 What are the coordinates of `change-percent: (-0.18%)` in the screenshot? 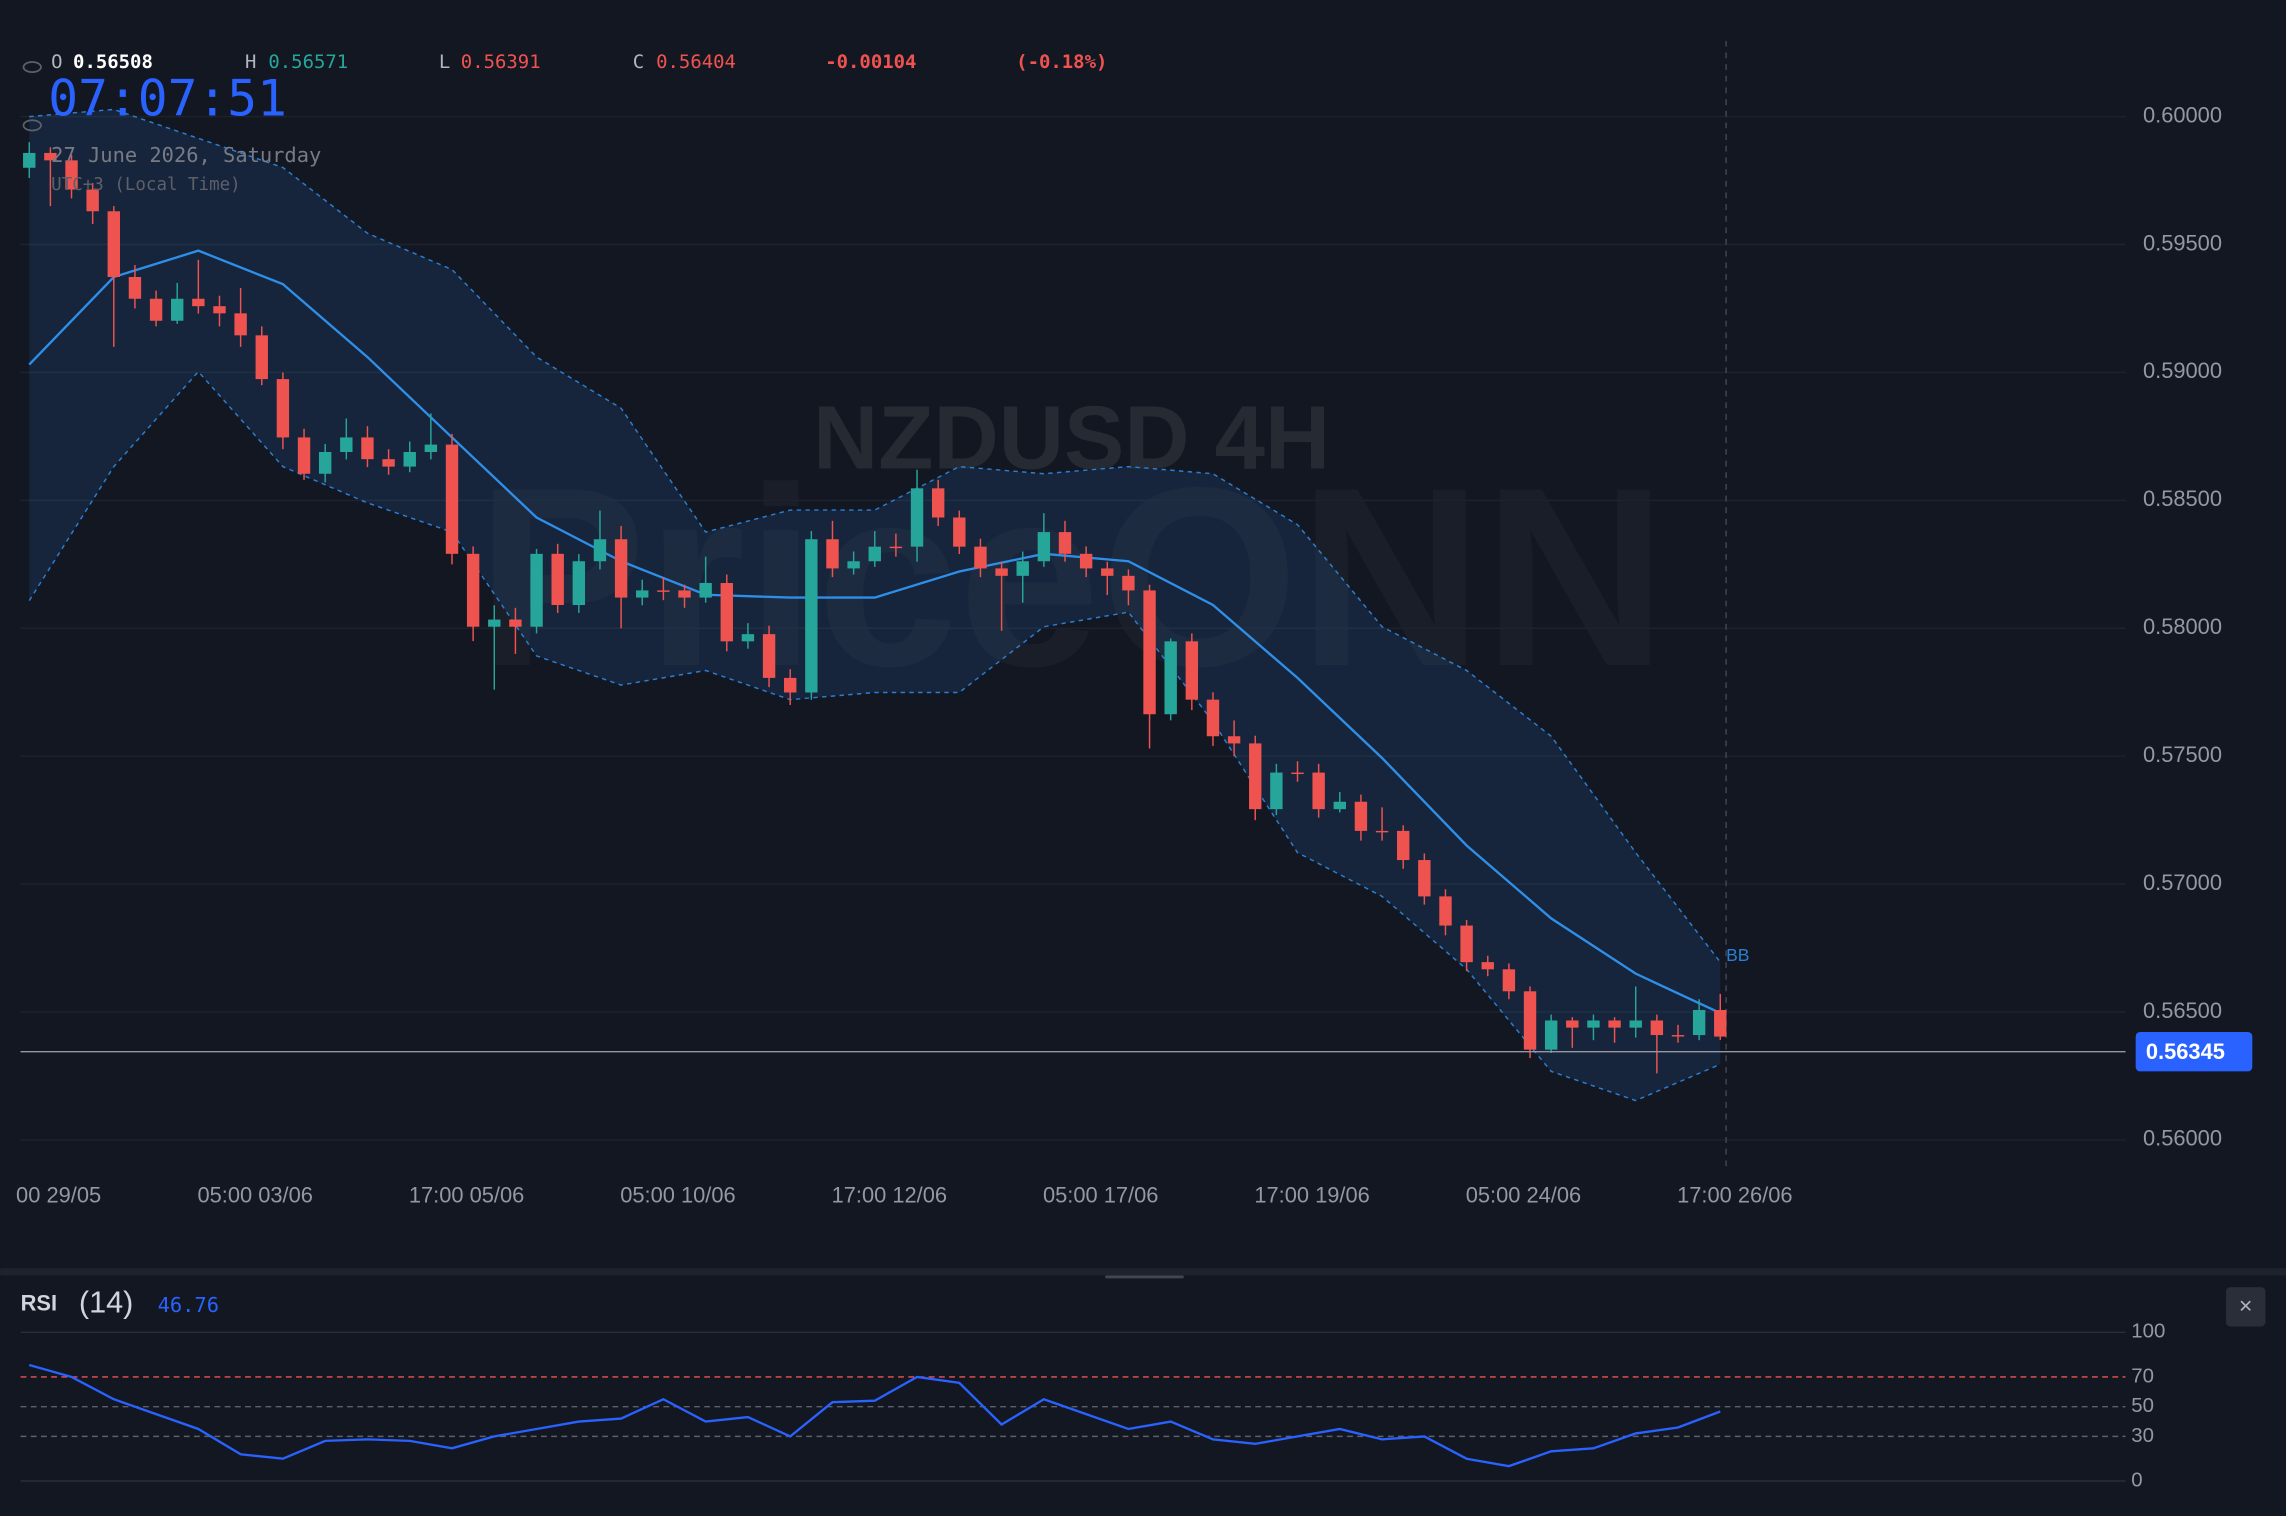 It's located at (1061, 62).